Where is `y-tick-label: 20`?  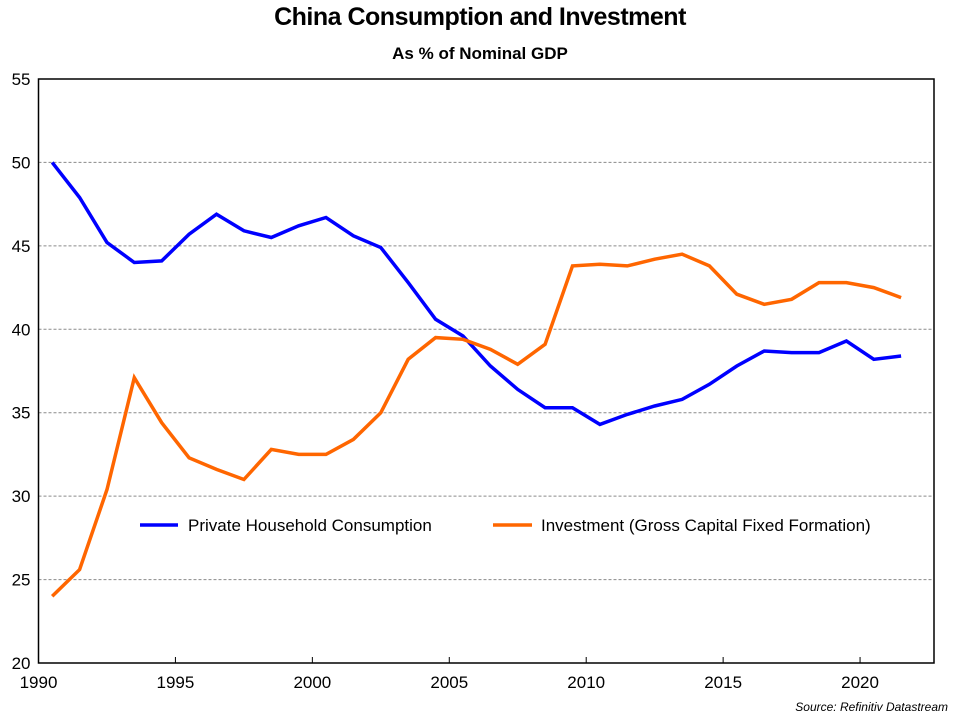
y-tick-label: 20 is located at coordinates (21, 663).